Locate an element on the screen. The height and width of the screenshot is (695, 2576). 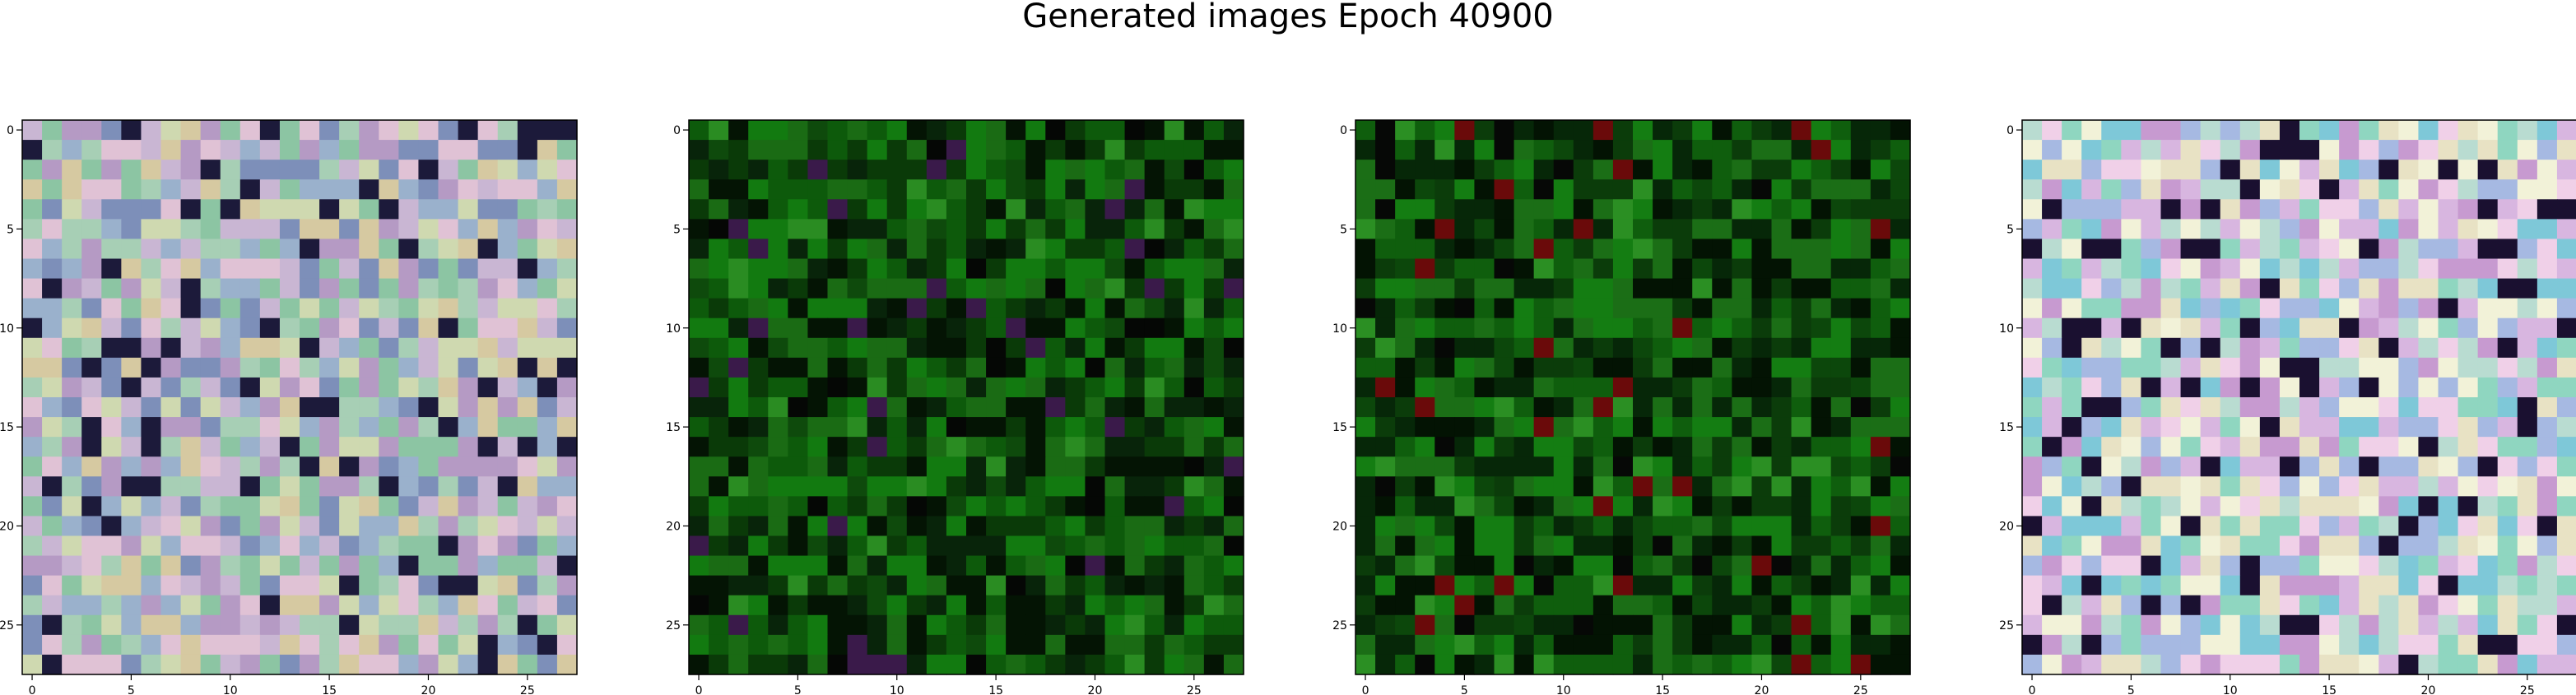
x-tick-label: 0 is located at coordinates (2032, 689).